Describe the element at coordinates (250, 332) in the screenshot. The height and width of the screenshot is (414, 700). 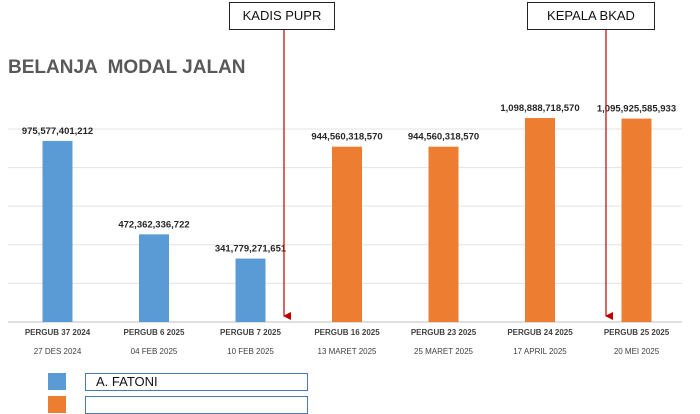
I see `category-label-3: PERGUB 7 2025` at that location.